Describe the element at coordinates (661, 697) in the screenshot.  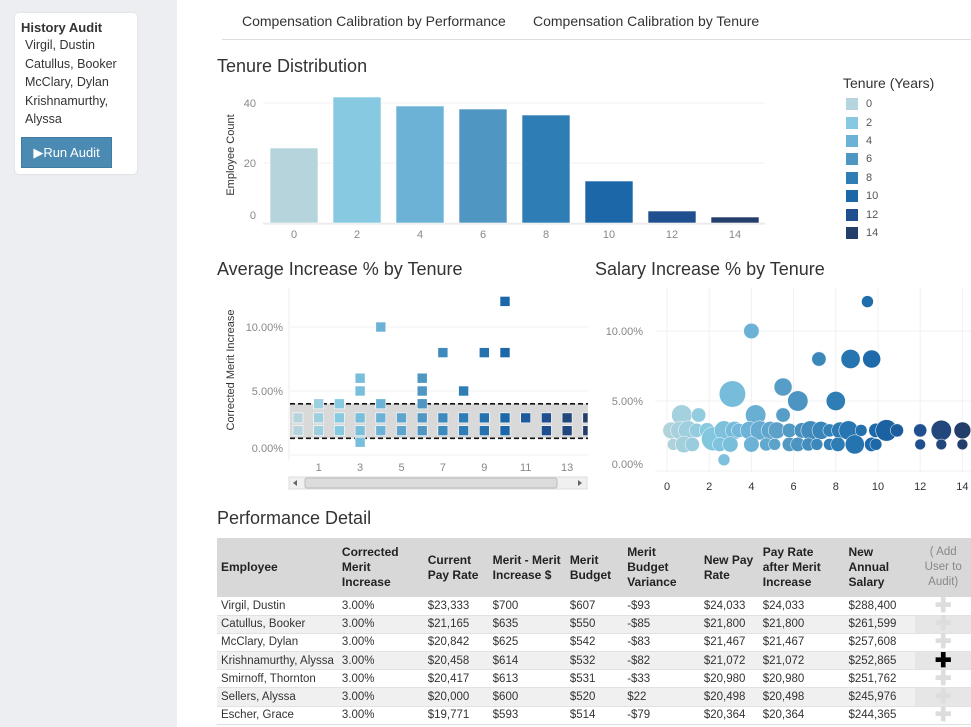
I see `table-cell: $22` at that location.